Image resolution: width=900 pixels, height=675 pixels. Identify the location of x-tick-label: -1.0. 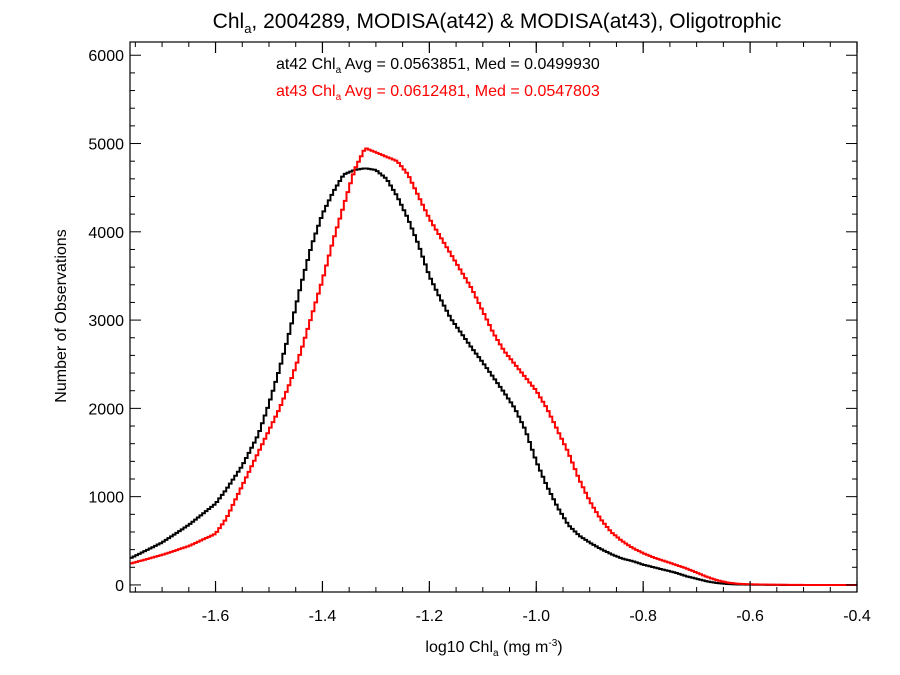
(536, 616).